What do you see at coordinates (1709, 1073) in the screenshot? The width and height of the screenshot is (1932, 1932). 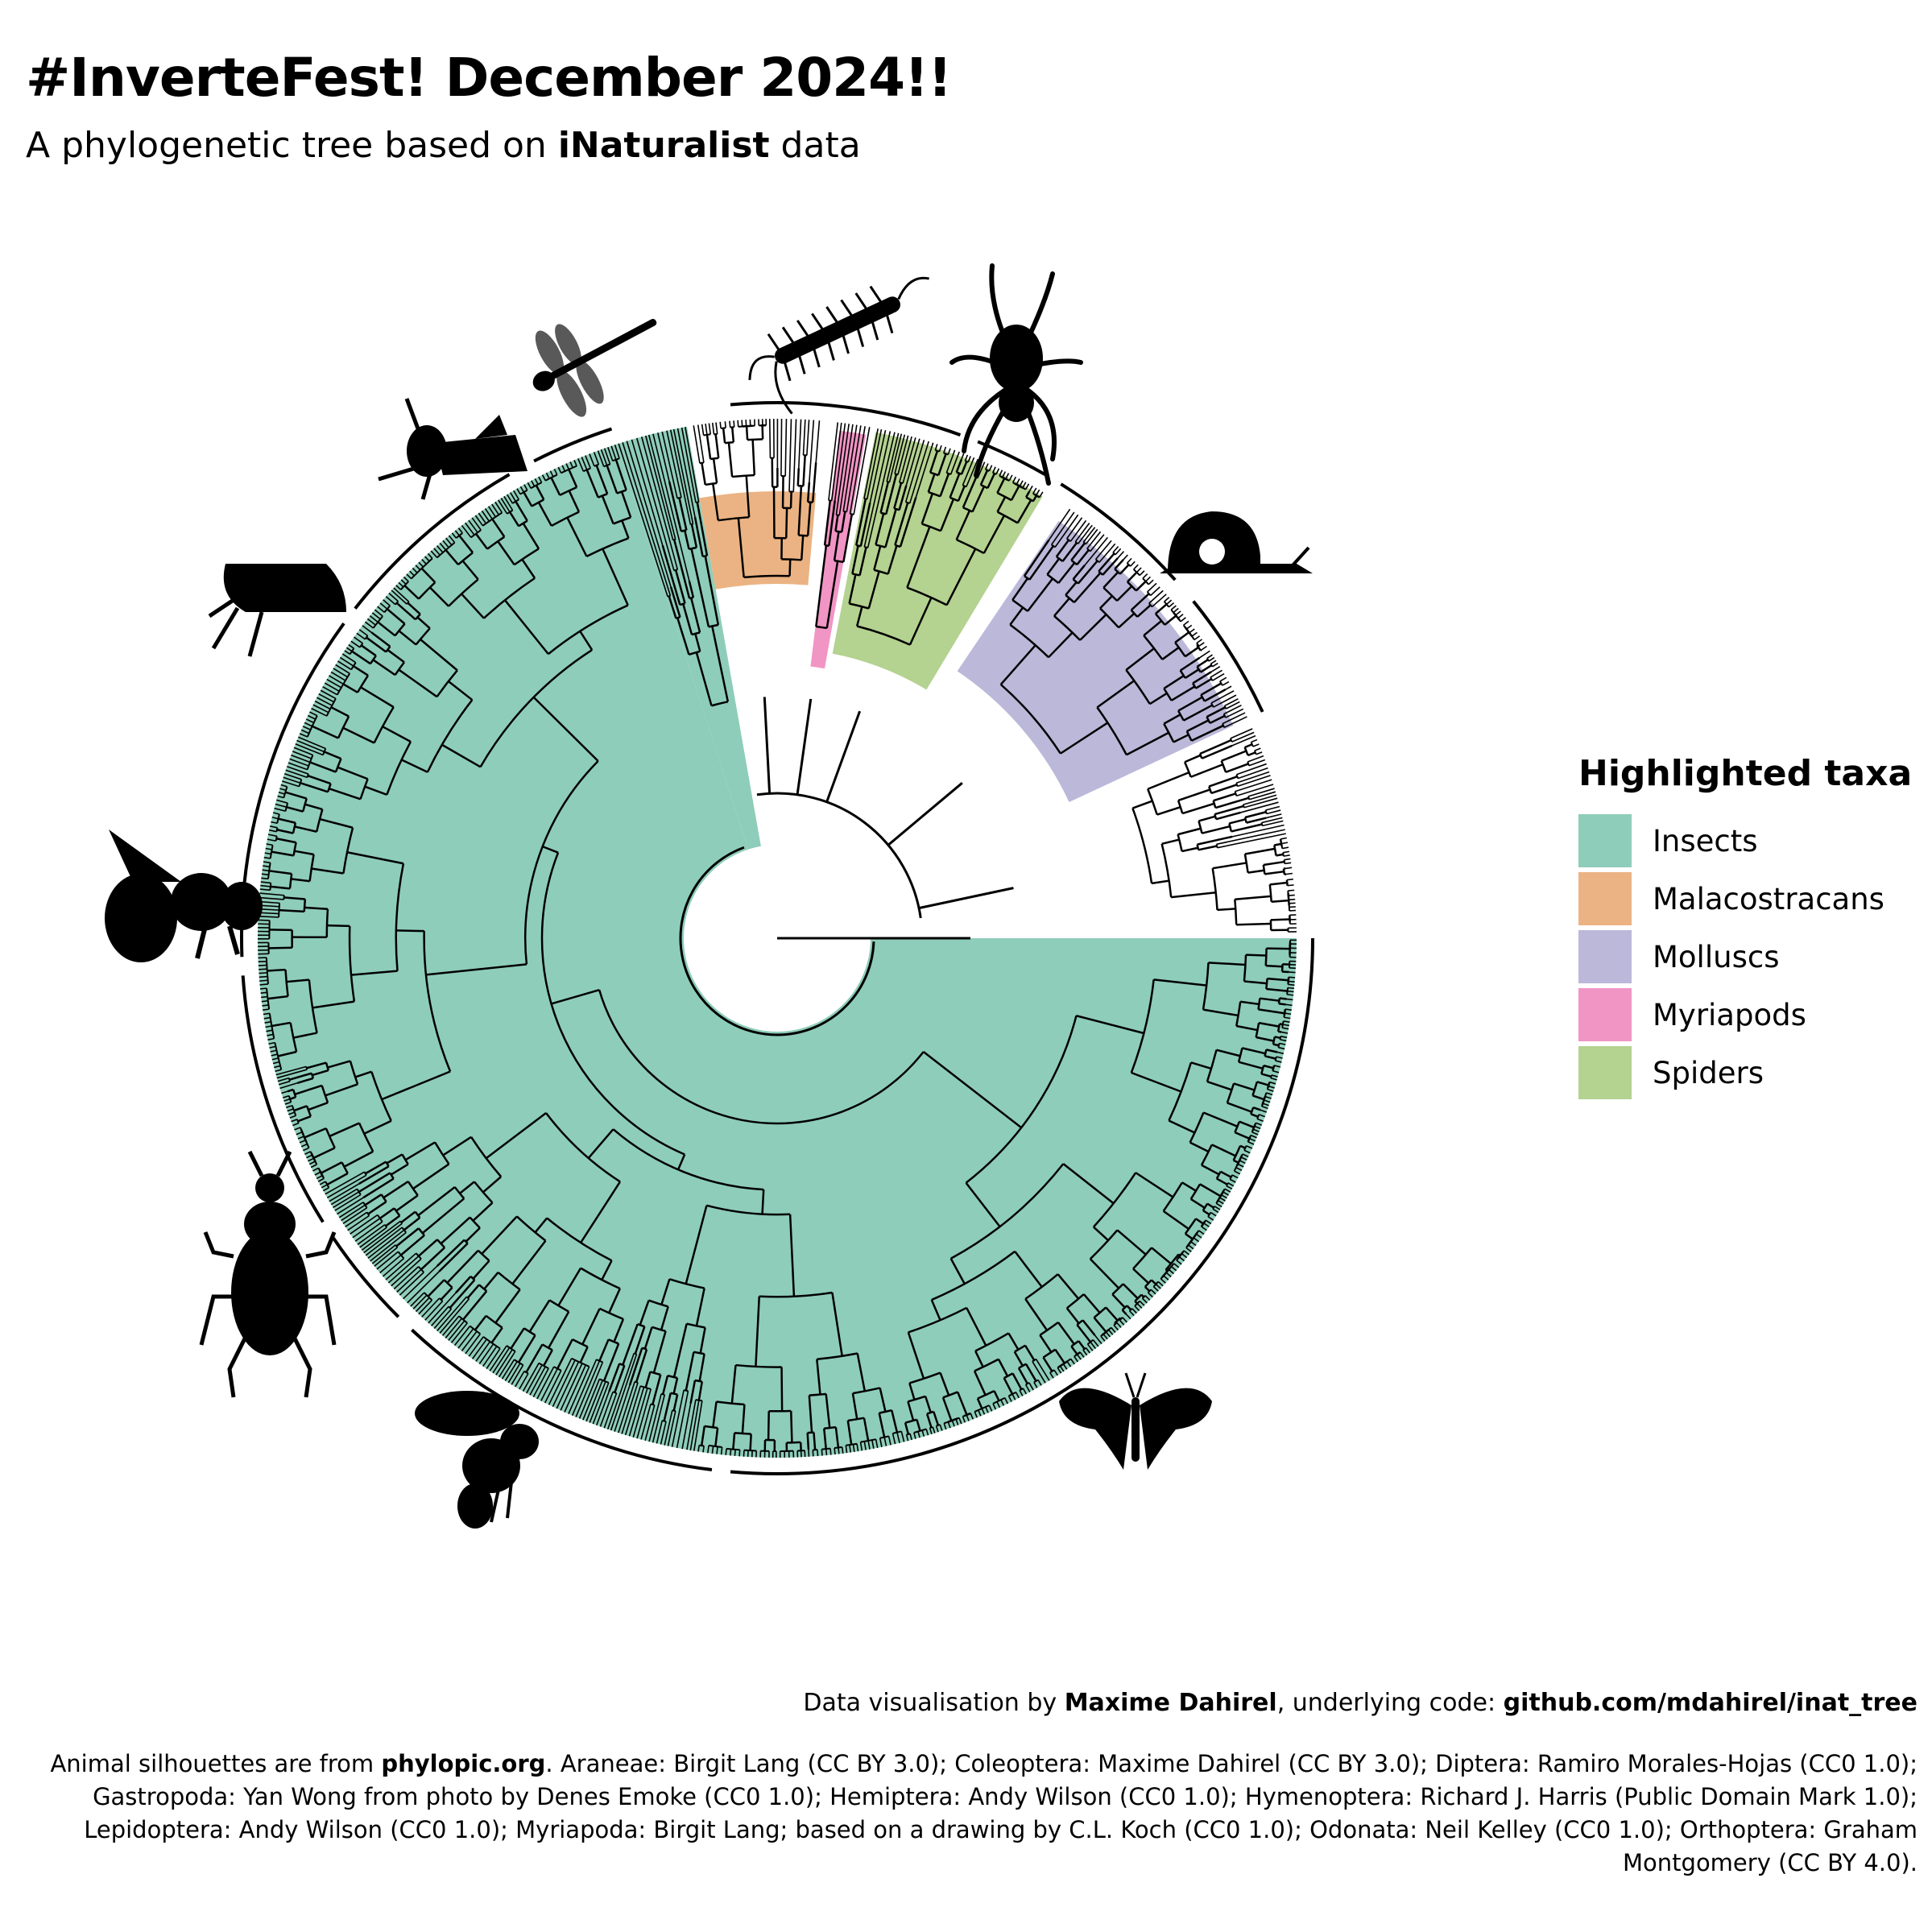 I see `legend-label: Spiders` at bounding box center [1709, 1073].